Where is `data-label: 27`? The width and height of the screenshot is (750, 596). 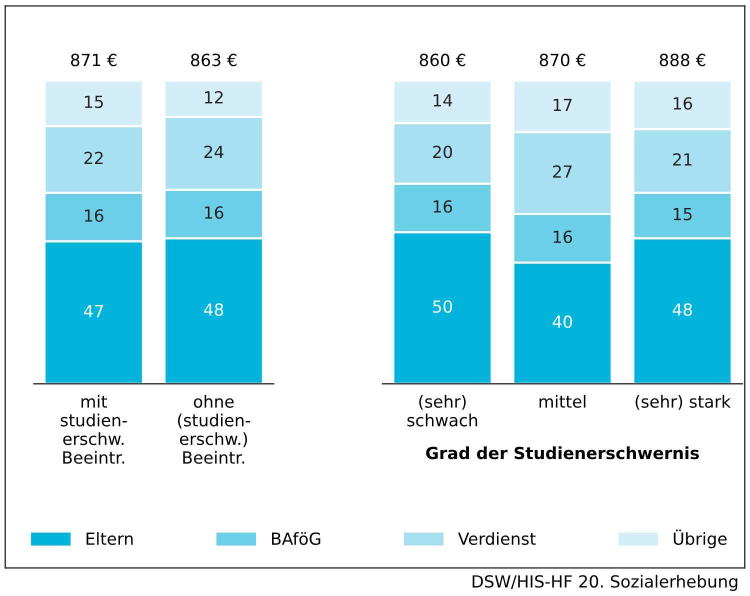
data-label: 27 is located at coordinates (562, 171).